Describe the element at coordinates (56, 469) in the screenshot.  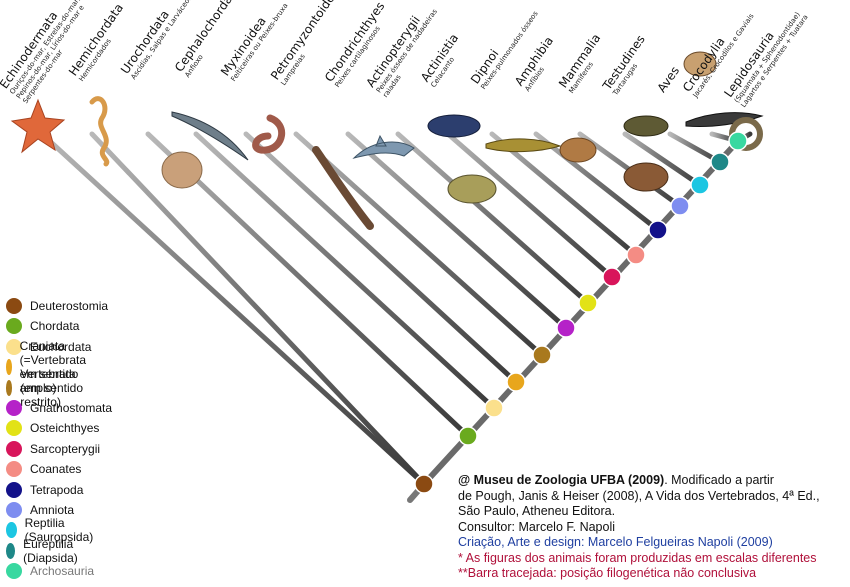
I see `legend-label: Coanates` at that location.